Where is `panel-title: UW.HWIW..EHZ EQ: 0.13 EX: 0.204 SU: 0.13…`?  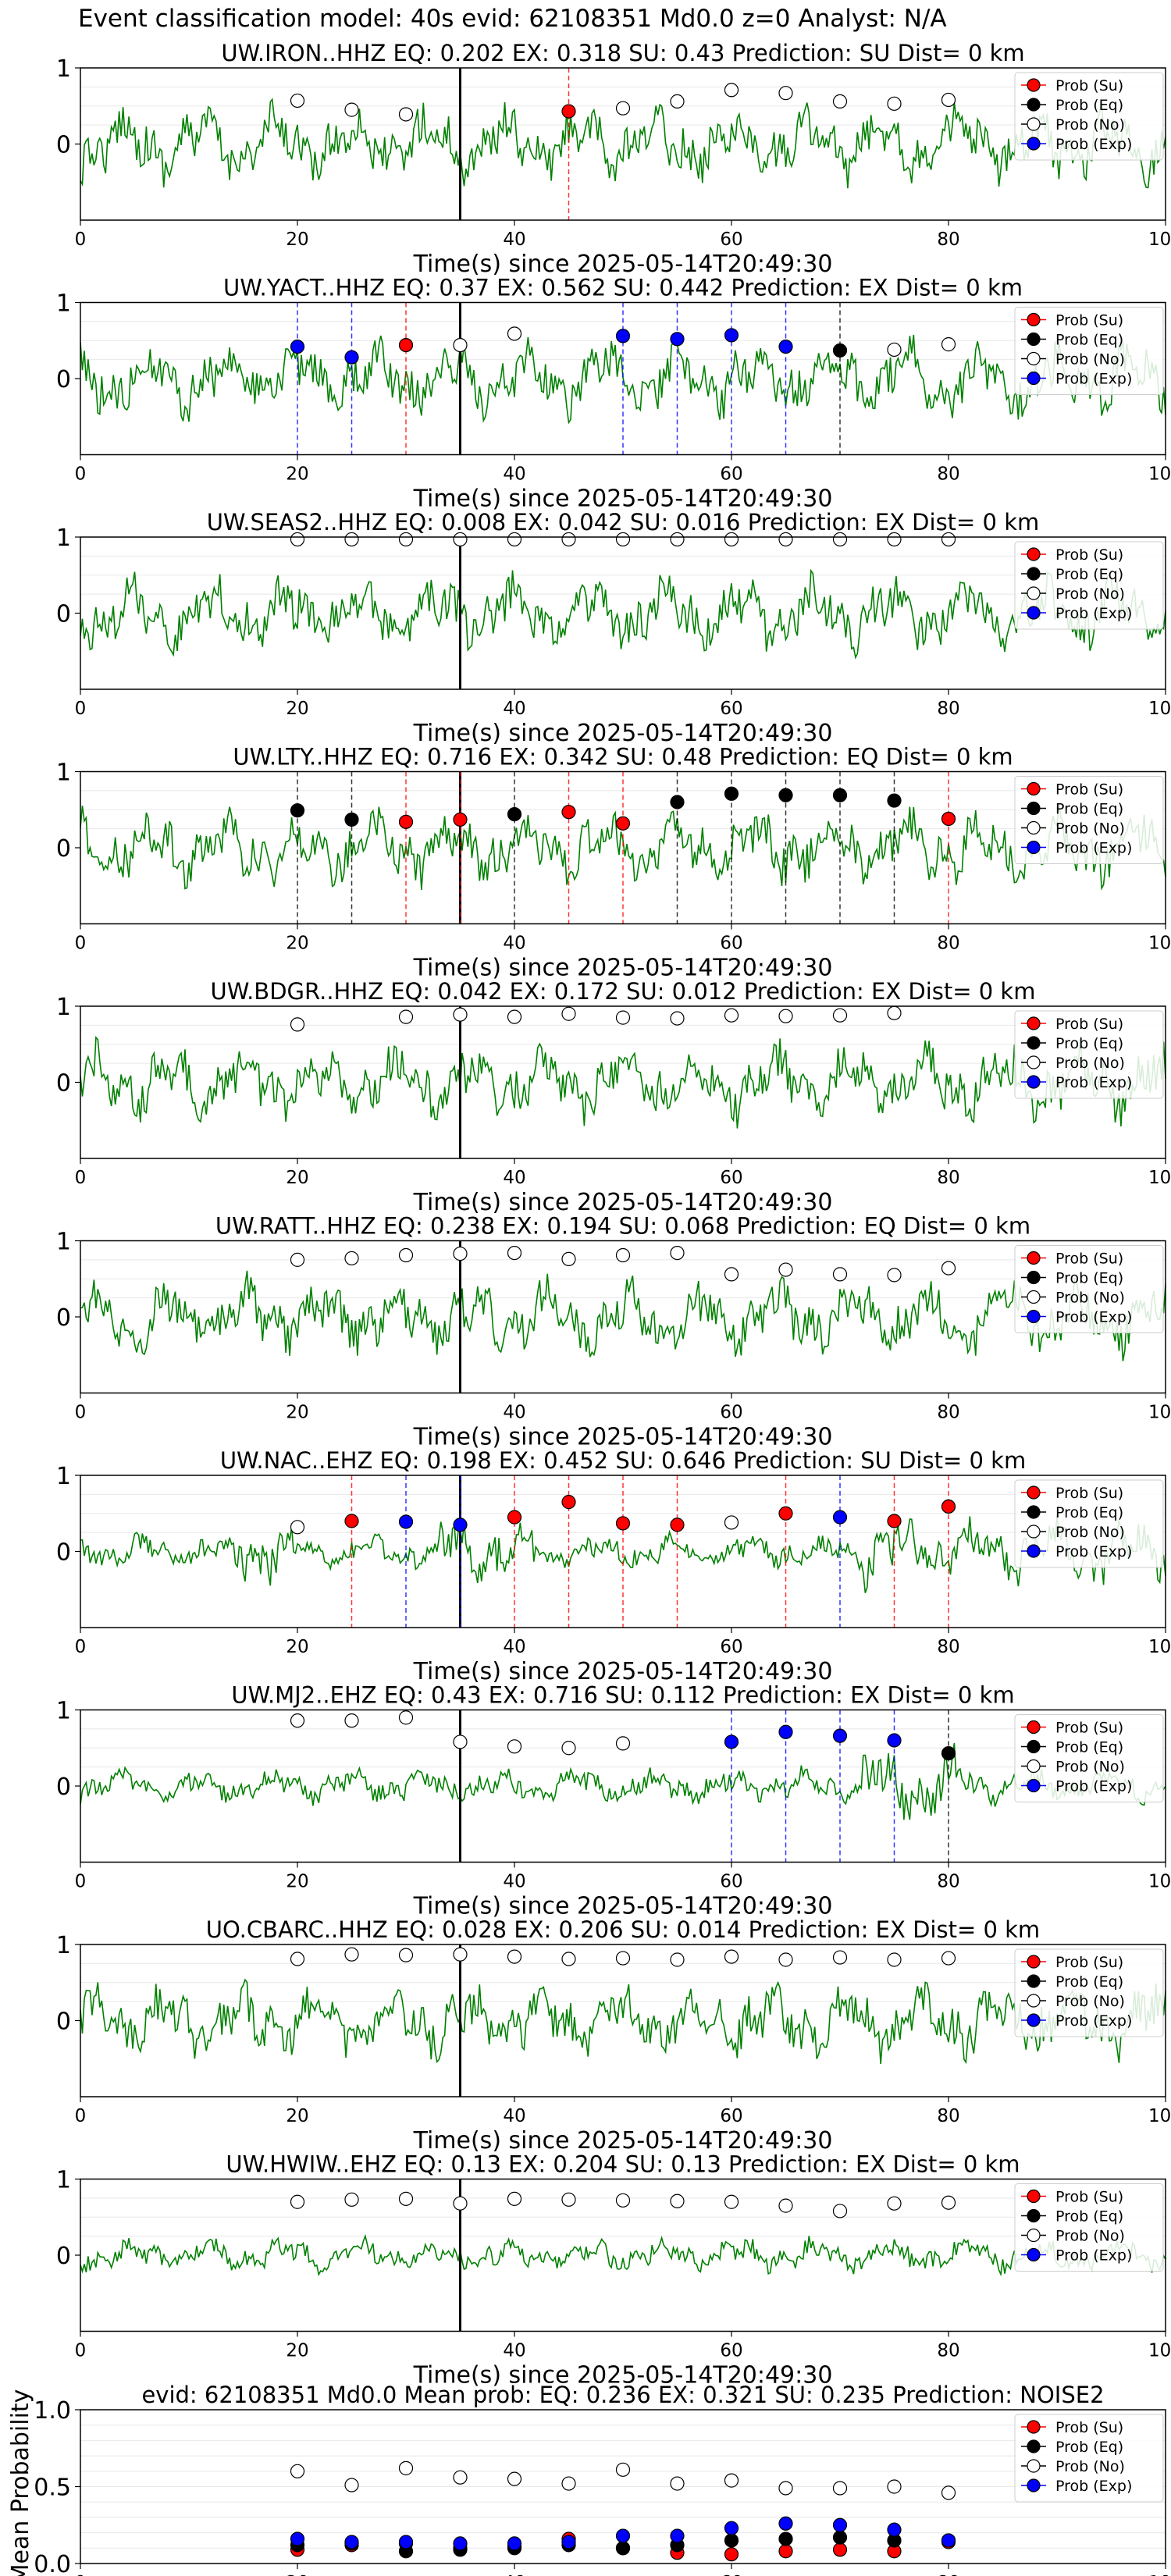
panel-title: UW.HWIW..EHZ EQ: 0.13 EX: 0.204 SU: 0.13… is located at coordinates (623, 2164).